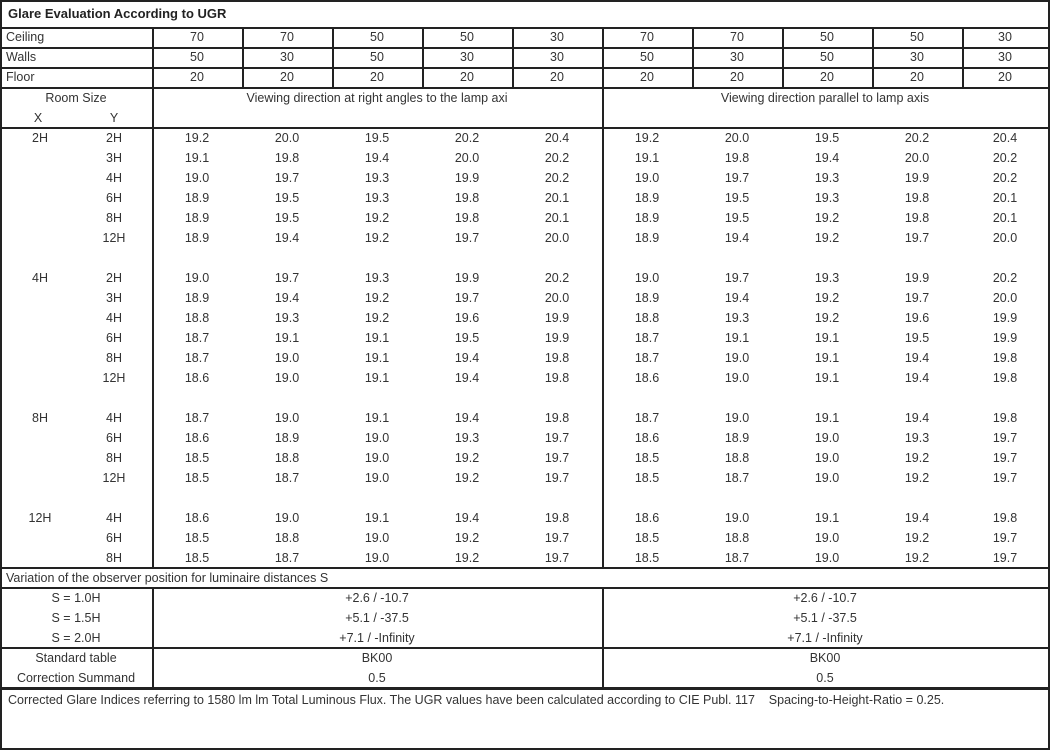 The width and height of the screenshot is (1050, 750). I want to click on table-title: Glare Evaluation According to UGR, so click(117, 13).